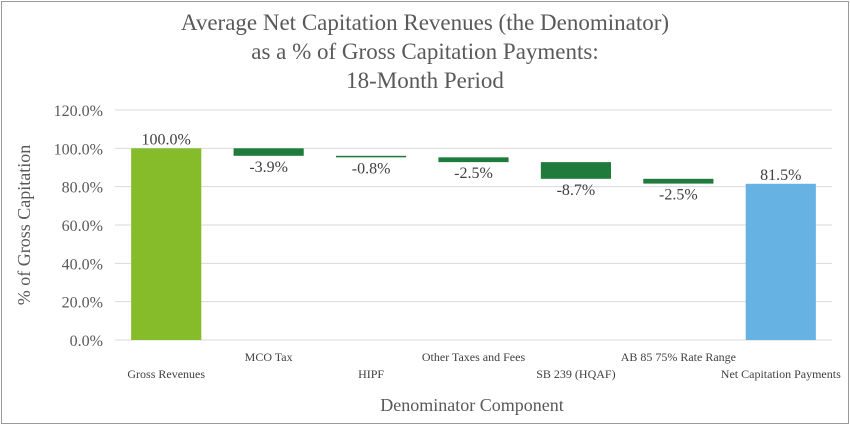 This screenshot has height=425, width=850. Describe the element at coordinates (24, 225) in the screenshot. I see `y-axis-title: % of Gross Capitation` at that location.